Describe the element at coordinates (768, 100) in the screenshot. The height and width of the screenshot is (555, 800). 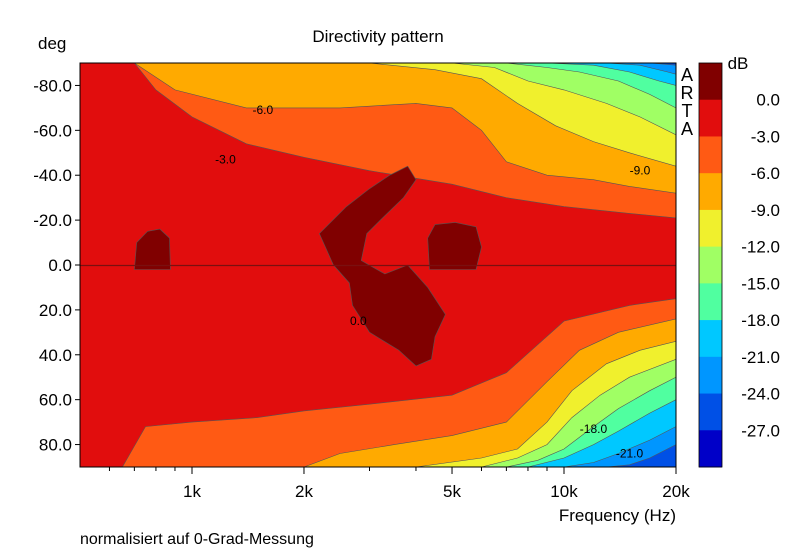
I see `colorbar-label: 0.0` at that location.